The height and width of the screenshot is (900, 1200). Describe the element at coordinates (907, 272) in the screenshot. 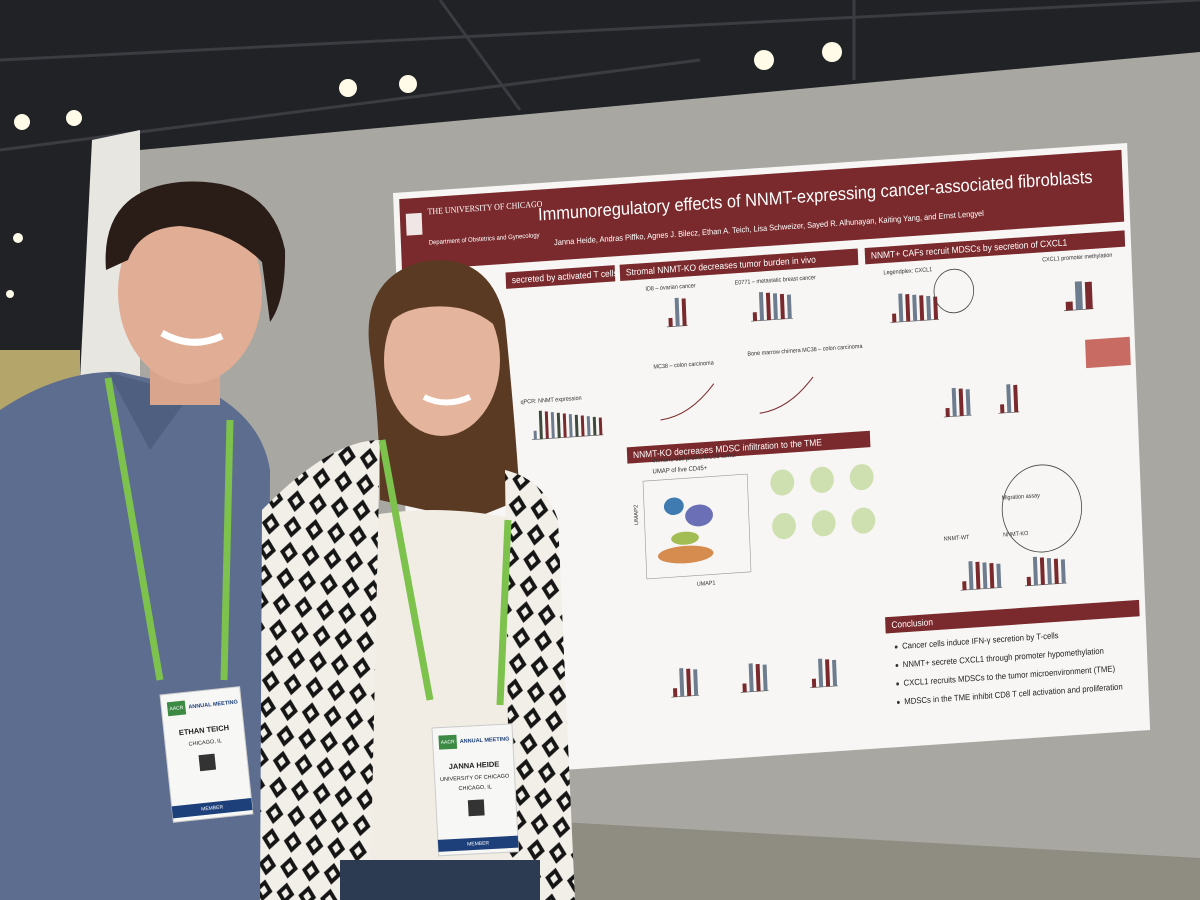

I see `panel-label: Legendplex: CXCL1` at that location.